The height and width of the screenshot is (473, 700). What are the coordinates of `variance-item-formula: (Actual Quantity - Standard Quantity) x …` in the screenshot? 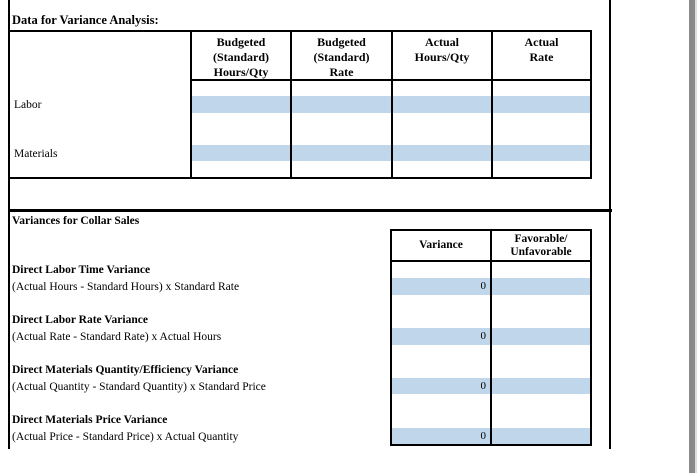 It's located at (139, 387).